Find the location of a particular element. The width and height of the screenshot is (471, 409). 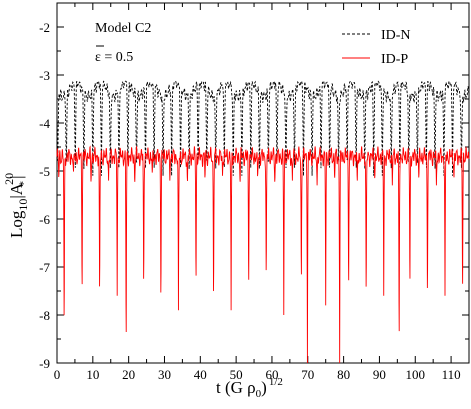

x-tick-label: 10 is located at coordinates (92, 374).